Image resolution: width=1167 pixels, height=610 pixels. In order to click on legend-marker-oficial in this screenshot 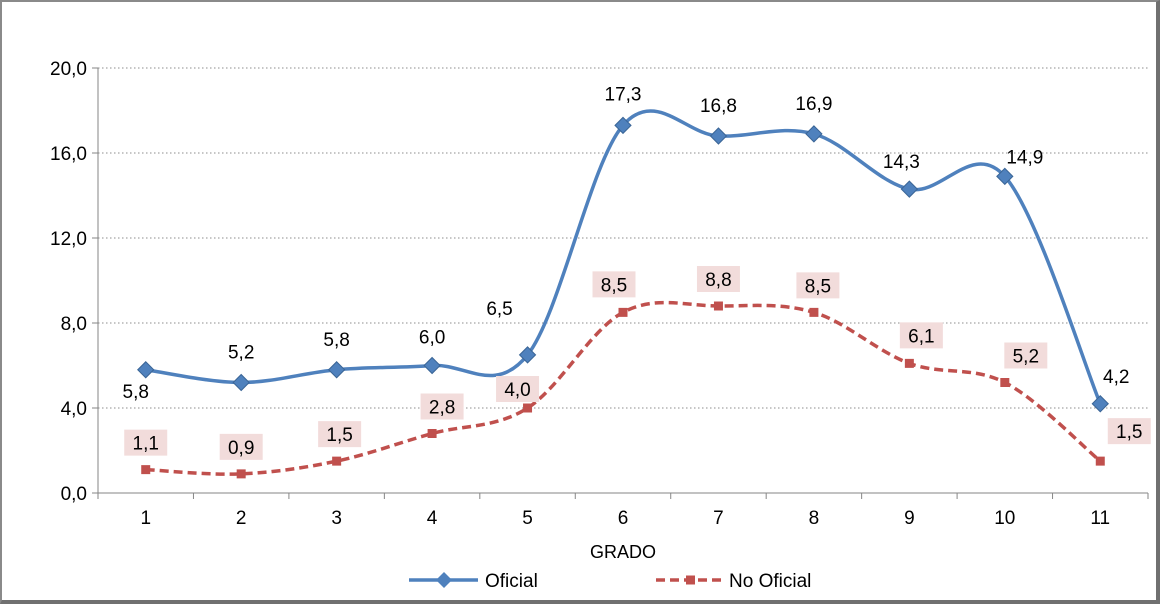, I will do `click(444, 580)`.